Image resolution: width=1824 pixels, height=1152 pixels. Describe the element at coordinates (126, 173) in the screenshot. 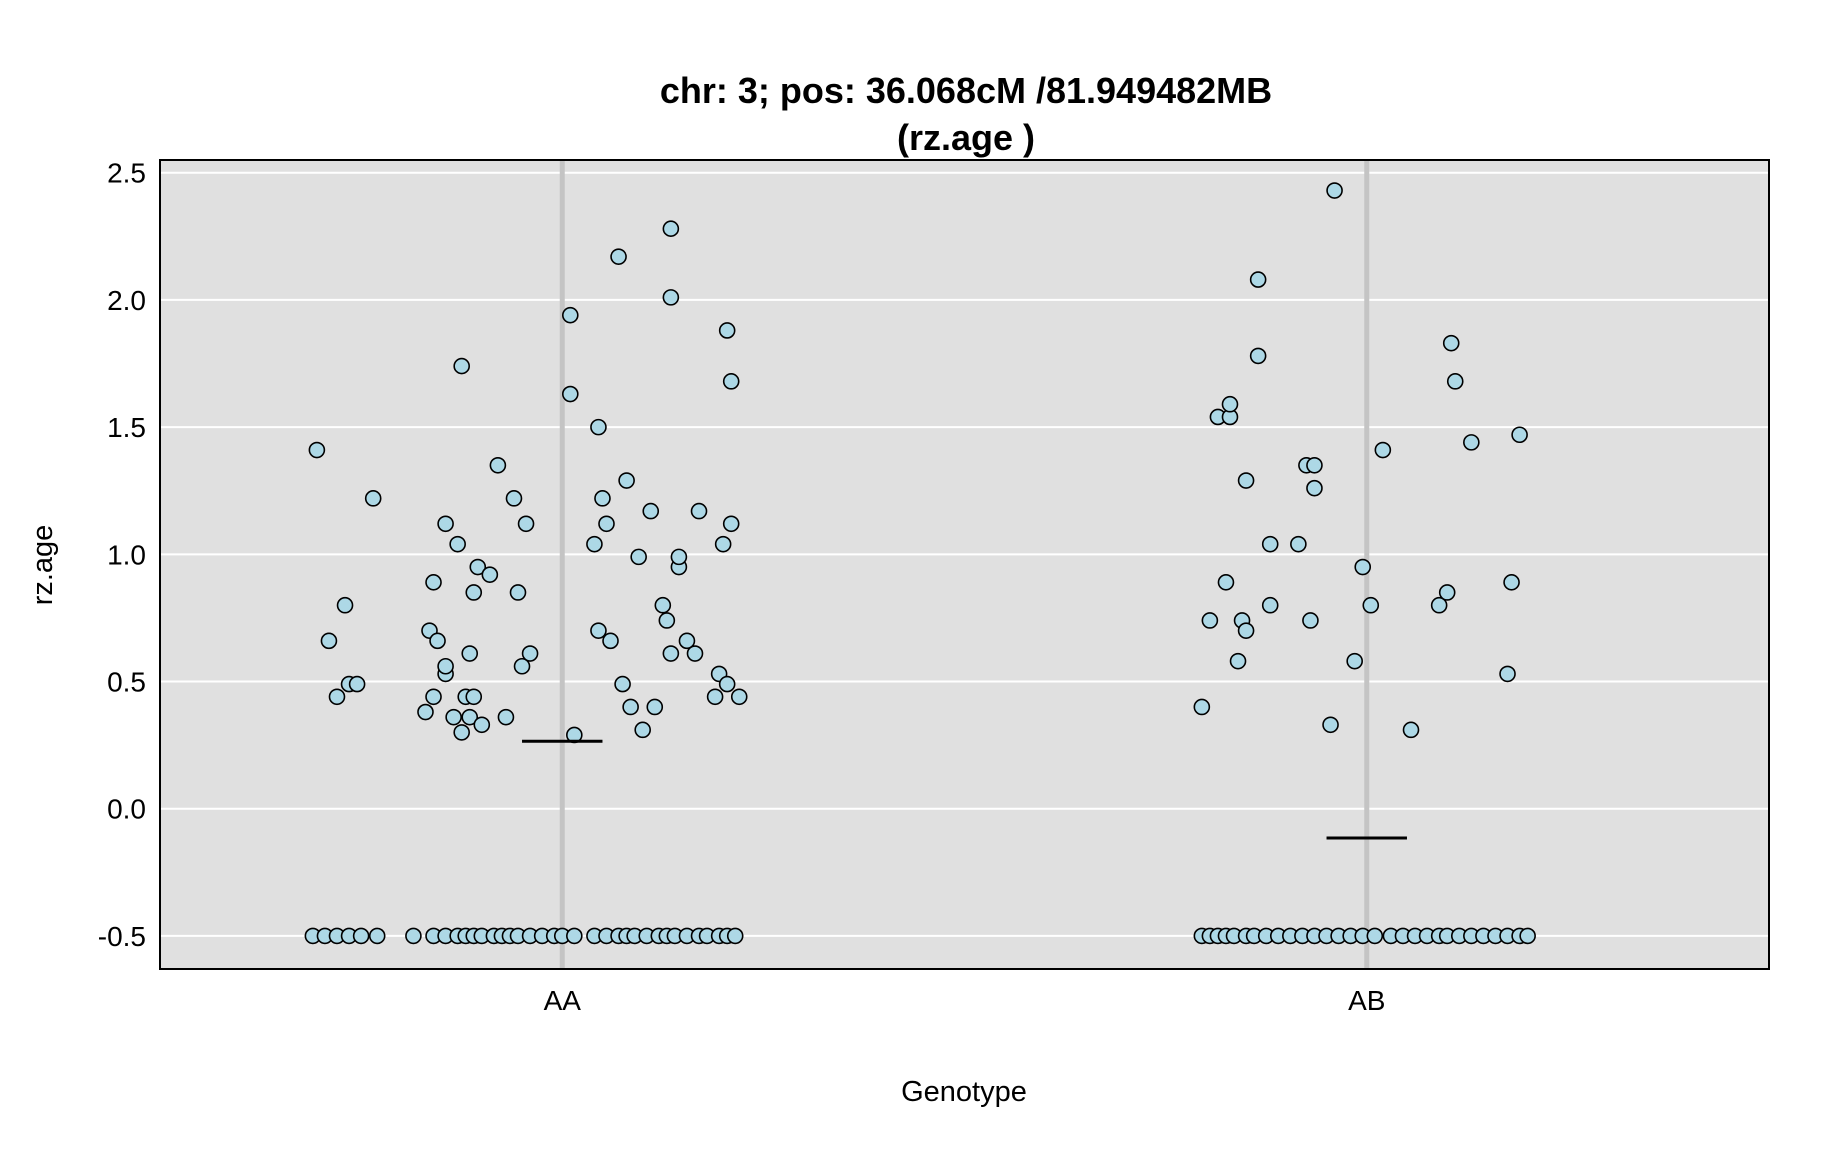

I see `y-tick-label-0: 2.5` at that location.